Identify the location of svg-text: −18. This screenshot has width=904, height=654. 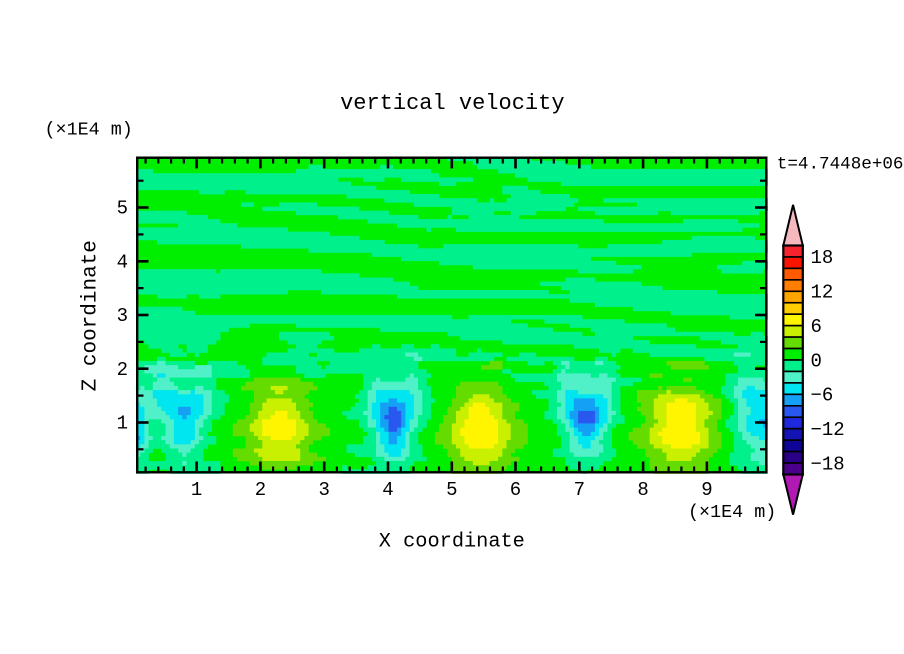
(828, 464).